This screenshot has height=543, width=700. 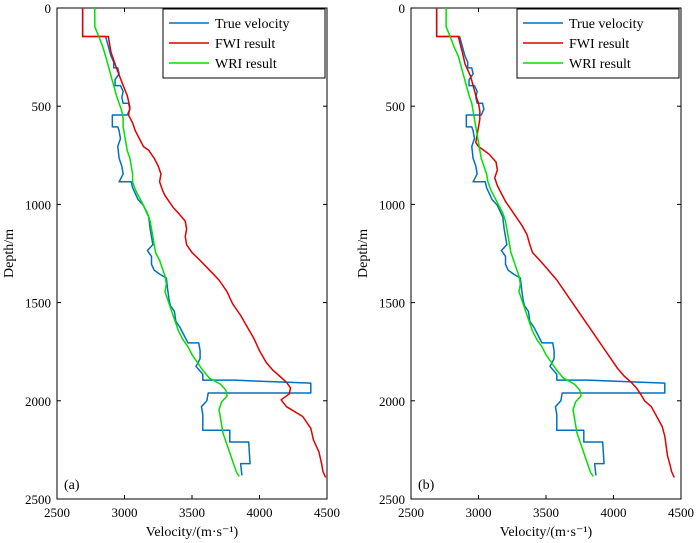 I want to click on panel-label: (a), so click(x=72, y=485).